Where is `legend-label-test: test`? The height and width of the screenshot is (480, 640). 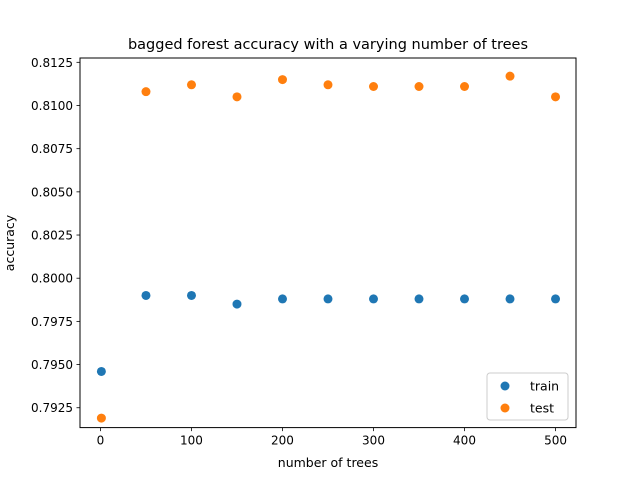 legend-label-test: test is located at coordinates (542, 408).